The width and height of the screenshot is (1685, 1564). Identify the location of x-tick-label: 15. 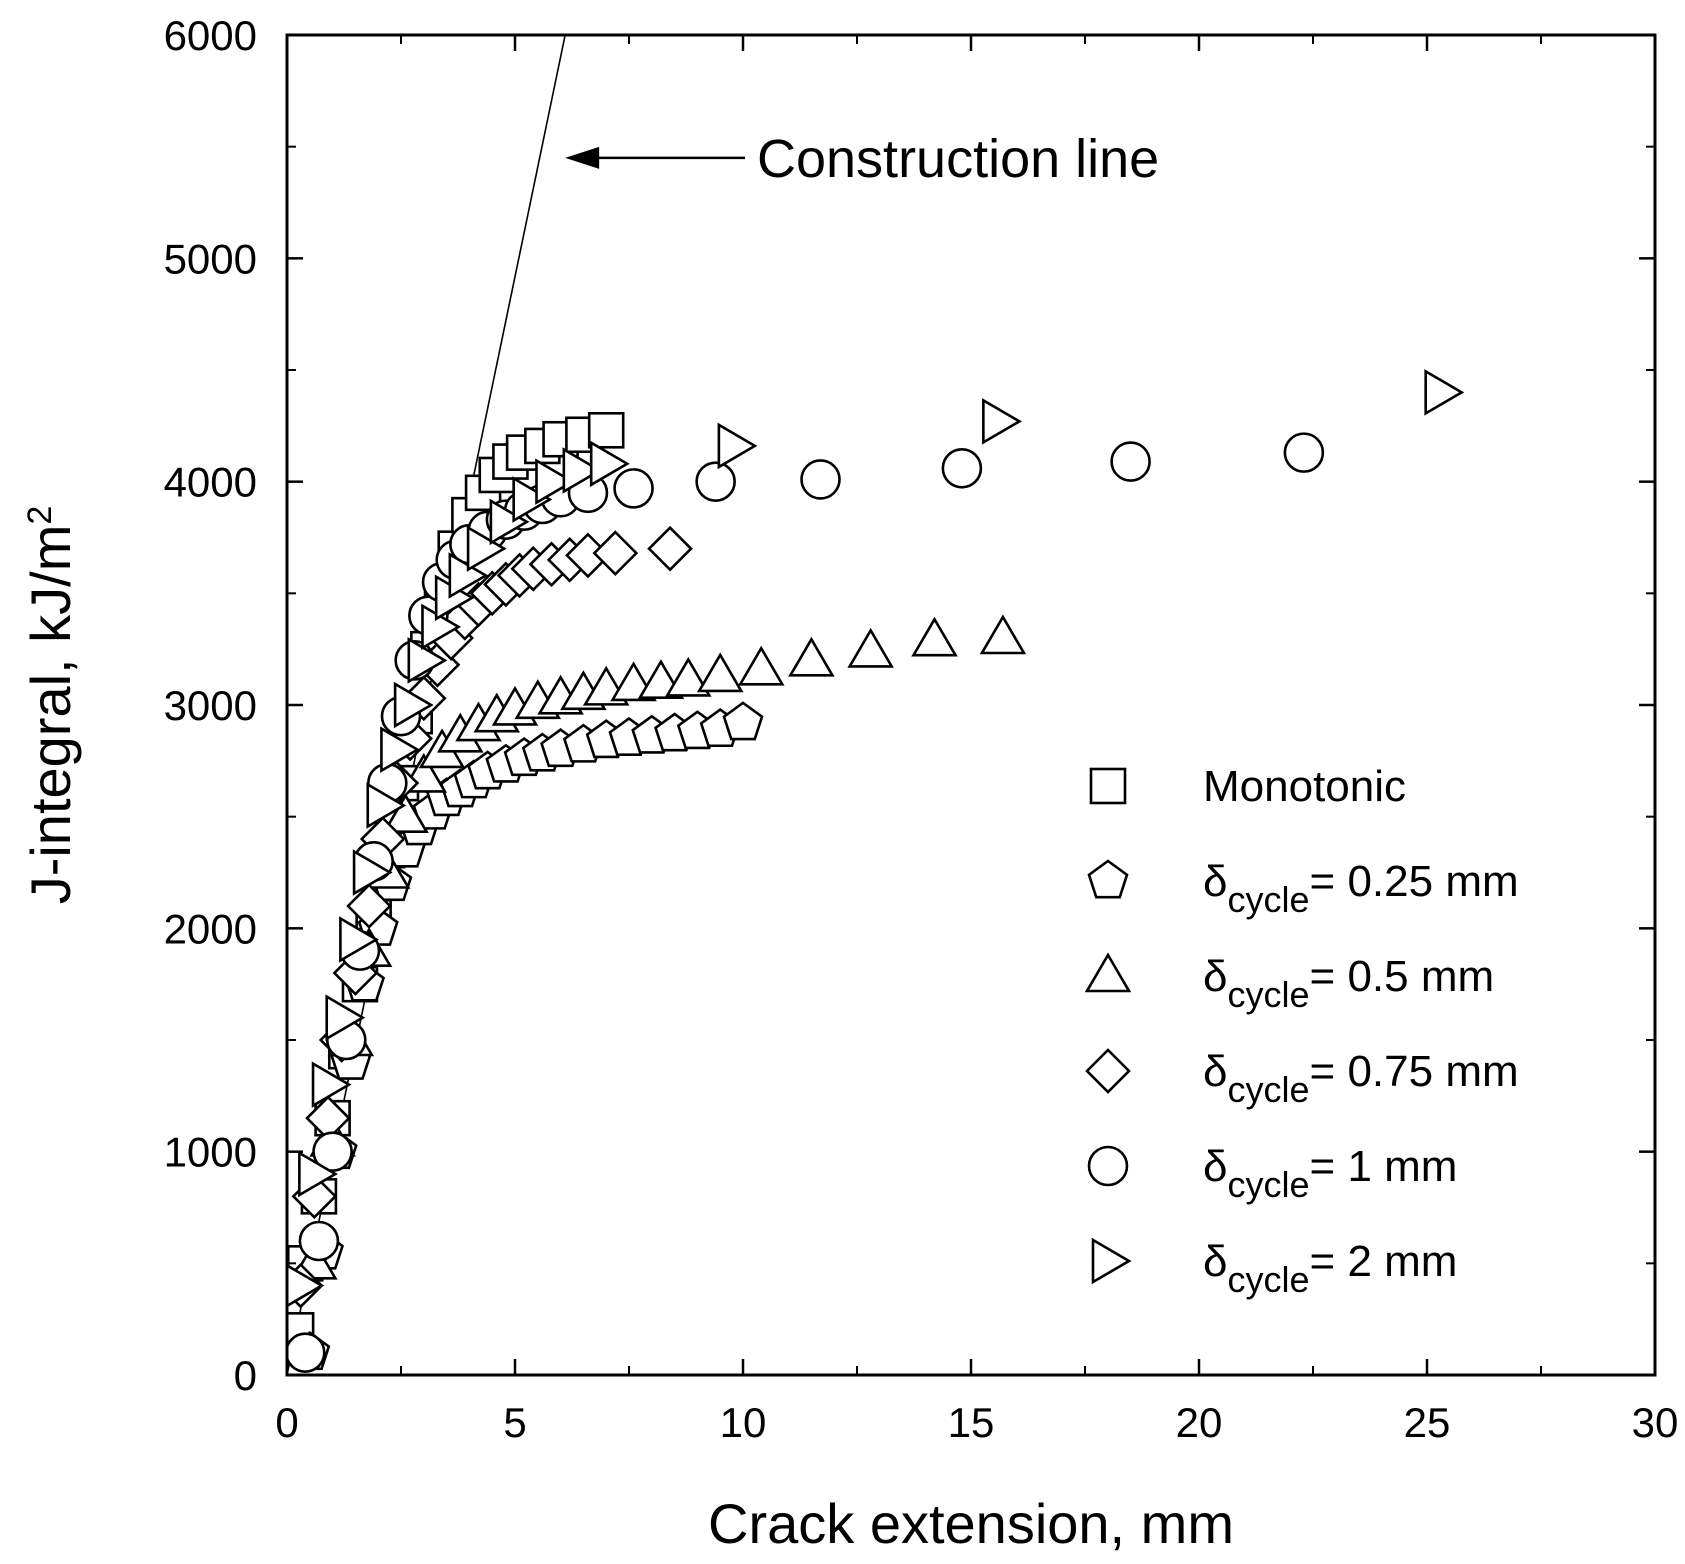
(971, 1422).